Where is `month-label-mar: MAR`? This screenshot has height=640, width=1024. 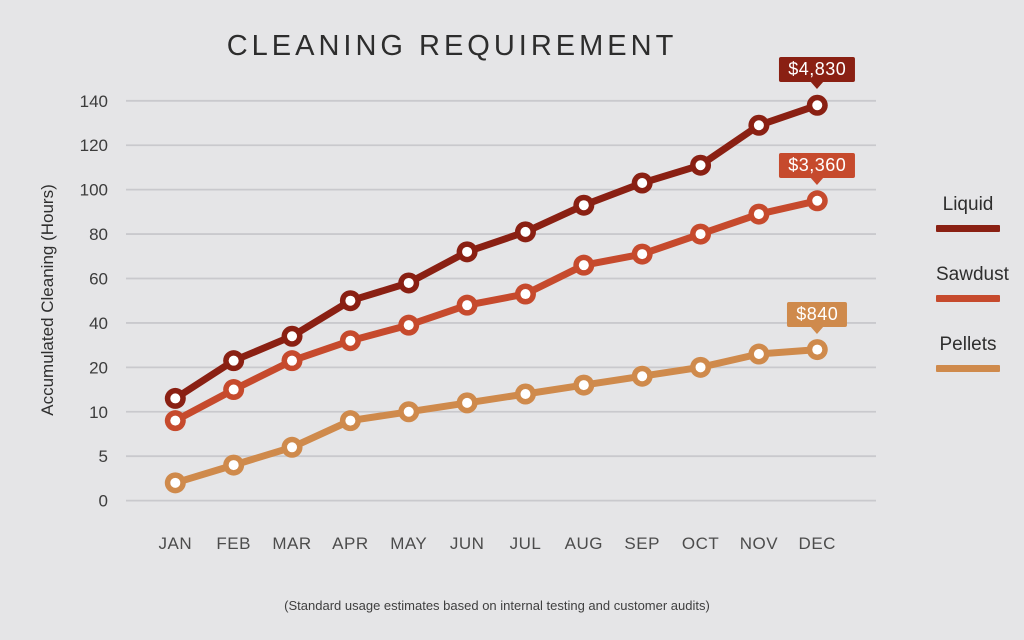
month-label-mar: MAR is located at coordinates (291, 543).